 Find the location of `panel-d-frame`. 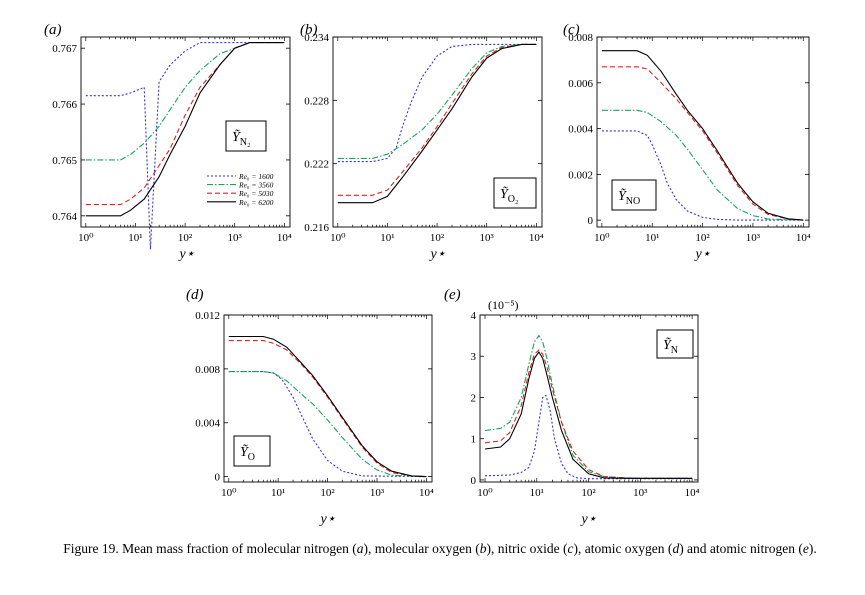

panel-d-frame is located at coordinates (328, 398).